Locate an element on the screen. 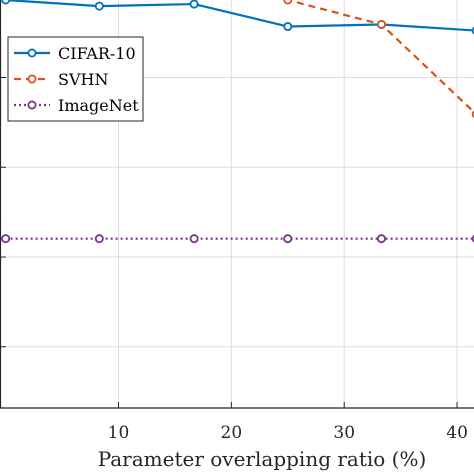  legend-label-imagenet: ImageNet is located at coordinates (98, 105).